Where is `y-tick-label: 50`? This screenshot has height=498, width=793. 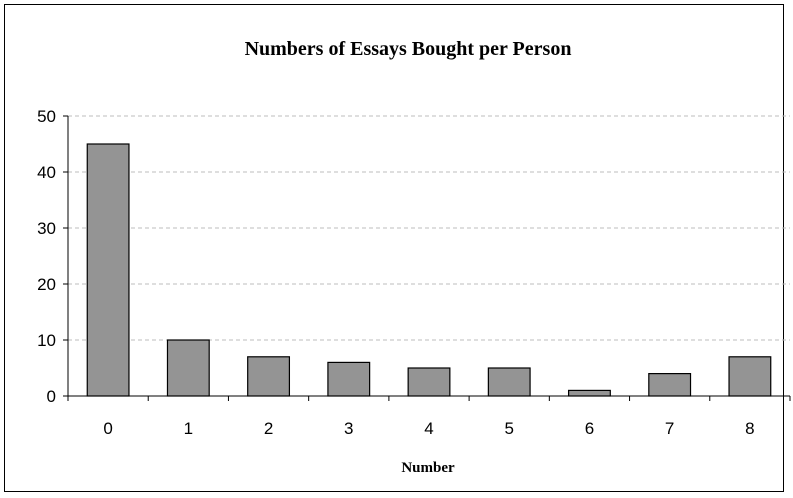
y-tick-label: 50 is located at coordinates (46, 116).